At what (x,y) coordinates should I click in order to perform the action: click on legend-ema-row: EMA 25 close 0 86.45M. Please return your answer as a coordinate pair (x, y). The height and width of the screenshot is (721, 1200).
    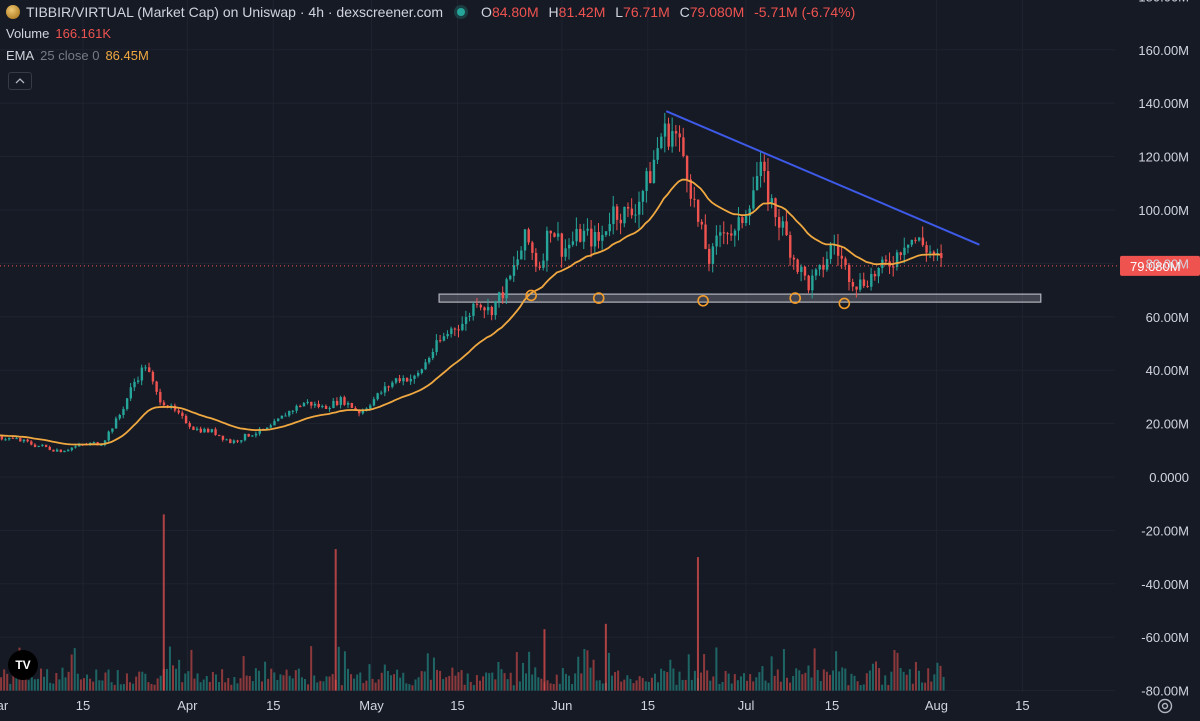
    Looking at the image, I should click on (77, 55).